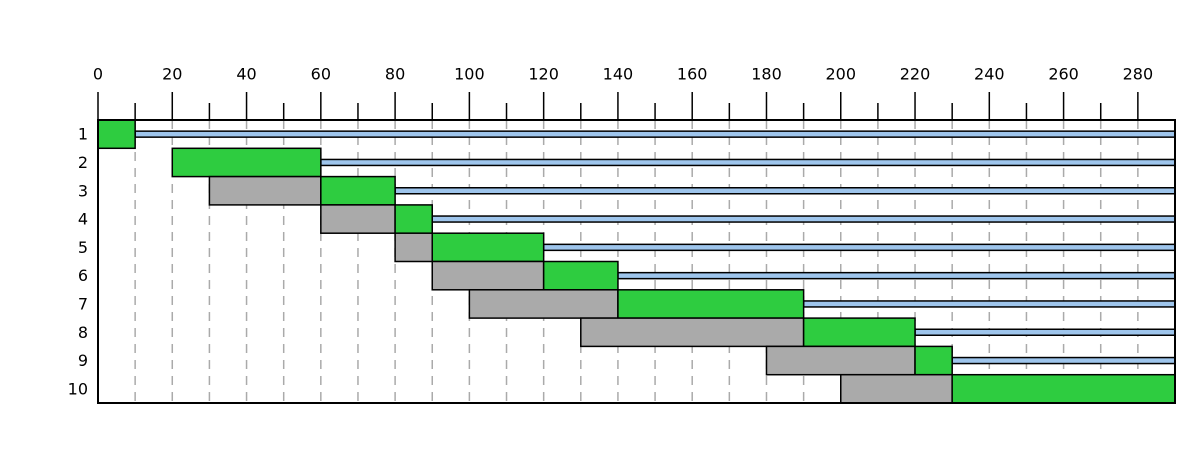 The width and height of the screenshot is (1191, 463). I want to click on x-tick-label: 60, so click(321, 74).